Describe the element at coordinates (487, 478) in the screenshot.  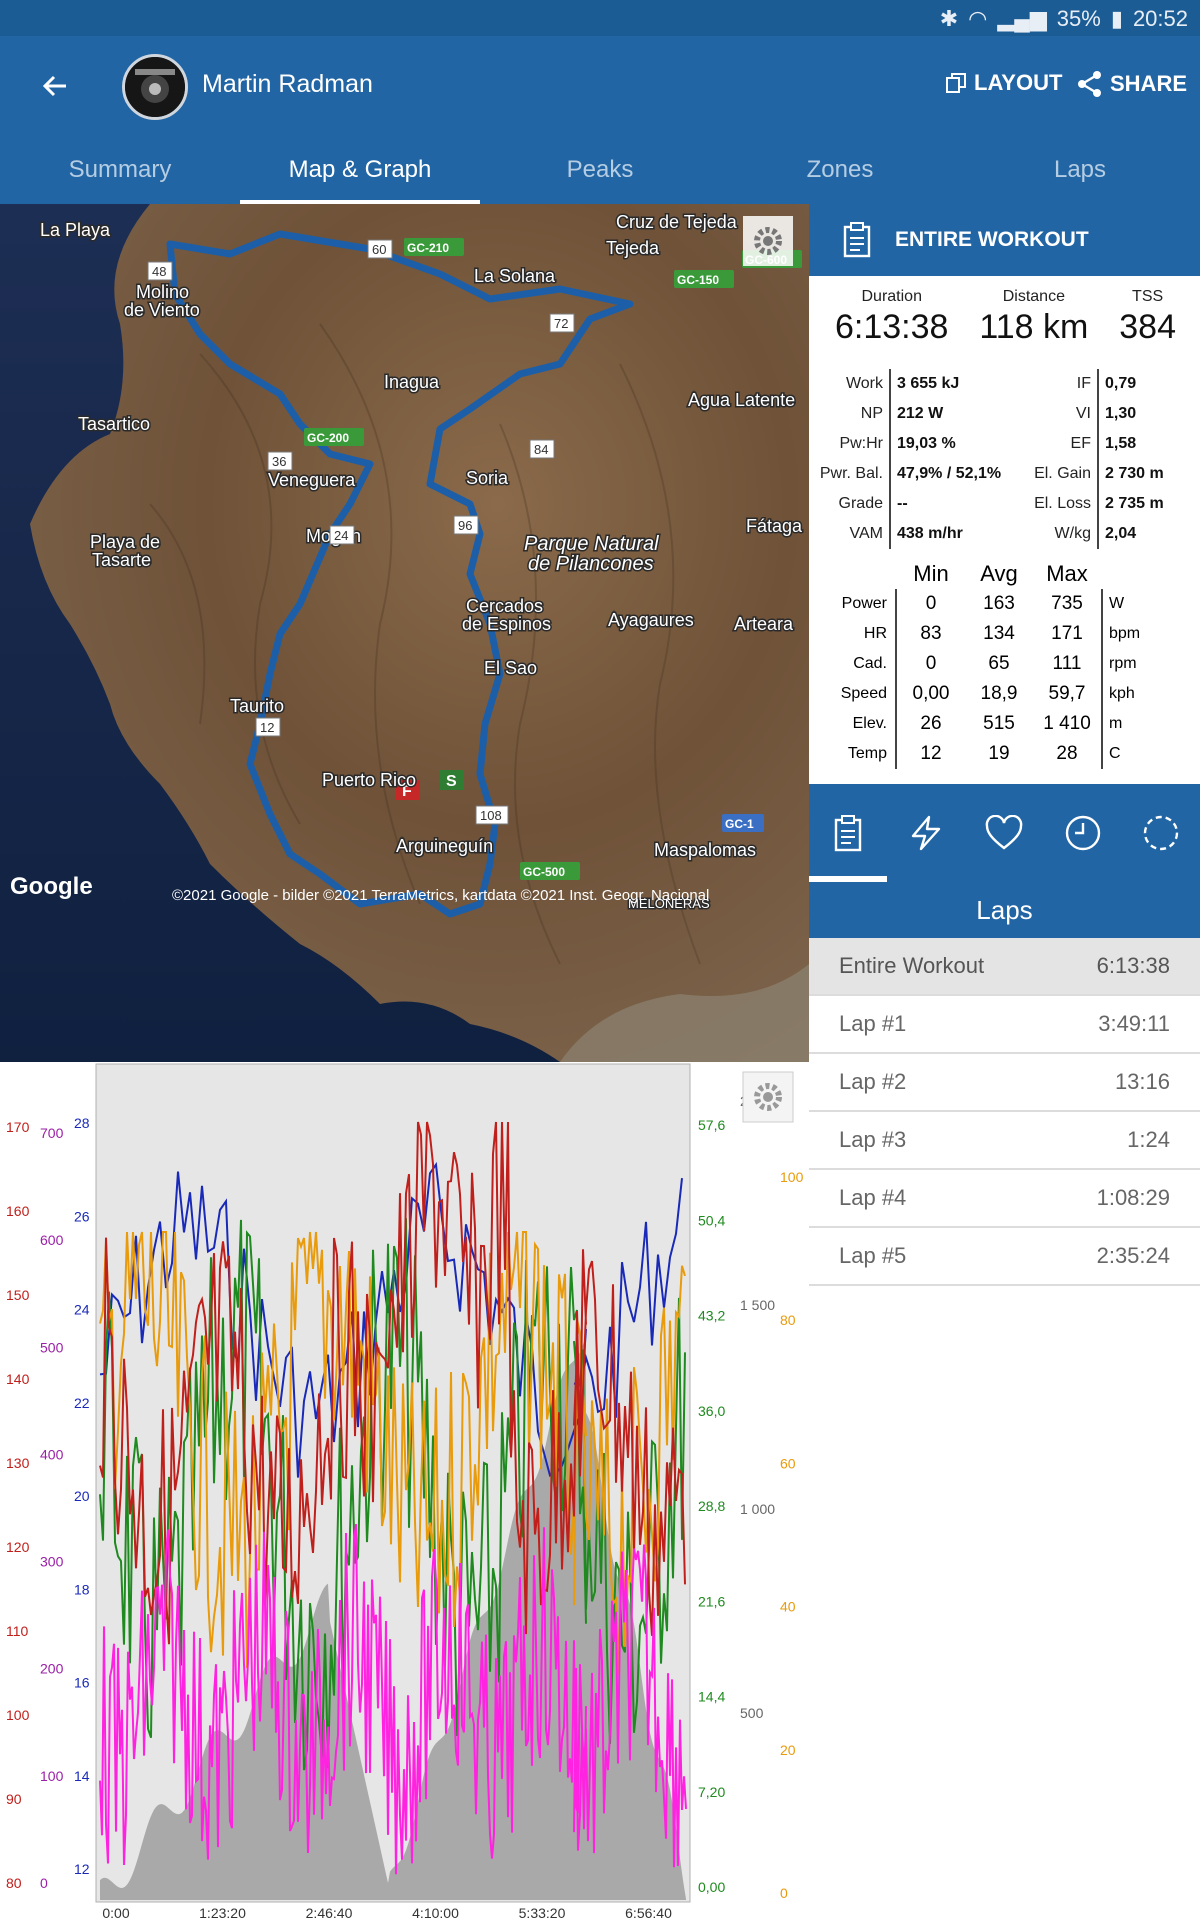
I see `map-place-label: Soria` at that location.